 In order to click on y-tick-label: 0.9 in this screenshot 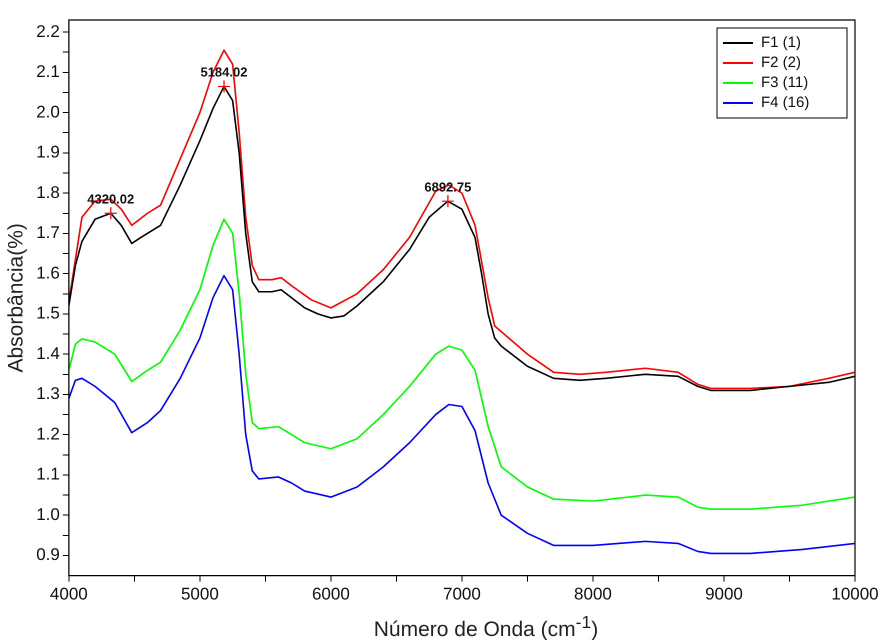, I will do `click(48, 554)`.